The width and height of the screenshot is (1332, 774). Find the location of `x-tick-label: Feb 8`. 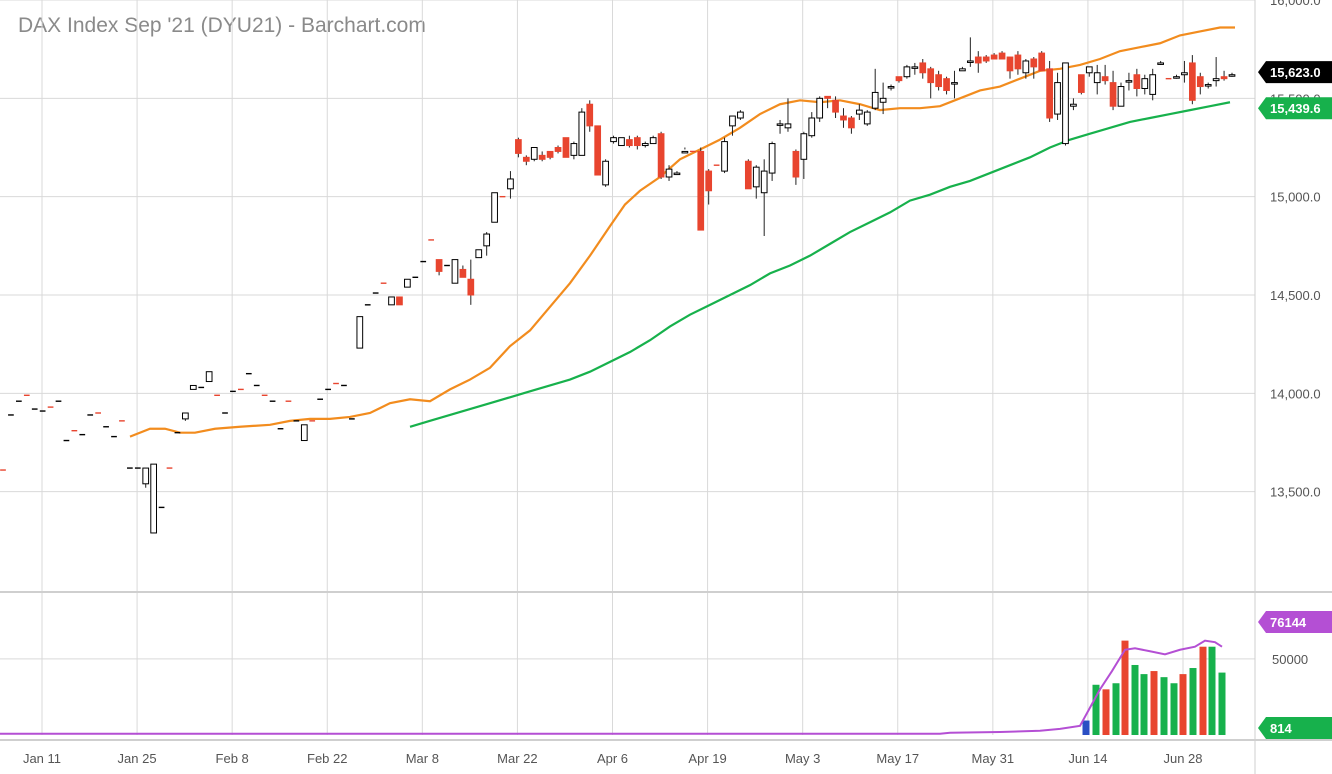

x-tick-label: Feb 8 is located at coordinates (232, 758).